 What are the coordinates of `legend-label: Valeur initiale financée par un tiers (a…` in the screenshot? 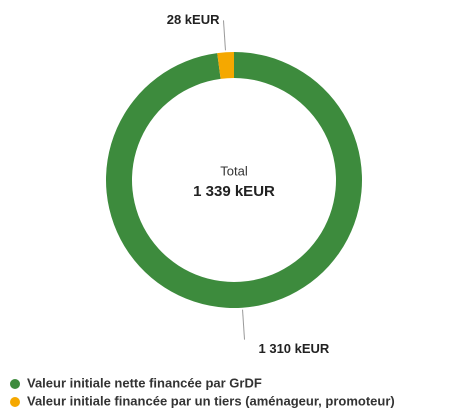 It's located at (211, 400).